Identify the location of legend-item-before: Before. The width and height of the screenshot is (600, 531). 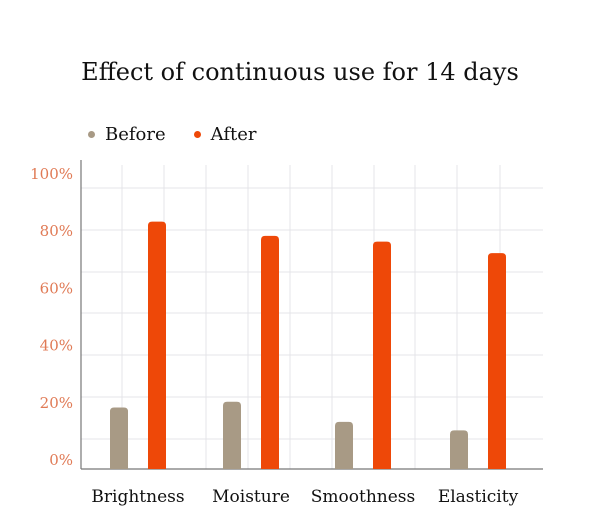
(127, 134).